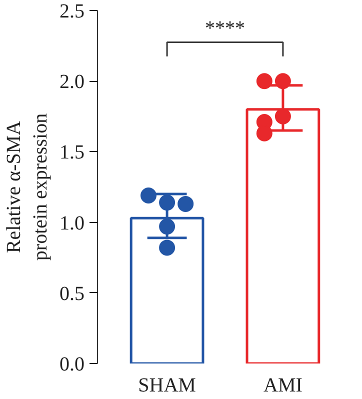 Image resolution: width=362 pixels, height=399 pixels. Describe the element at coordinates (72, 153) in the screenshot. I see `y-tick-label: 1.5` at that location.